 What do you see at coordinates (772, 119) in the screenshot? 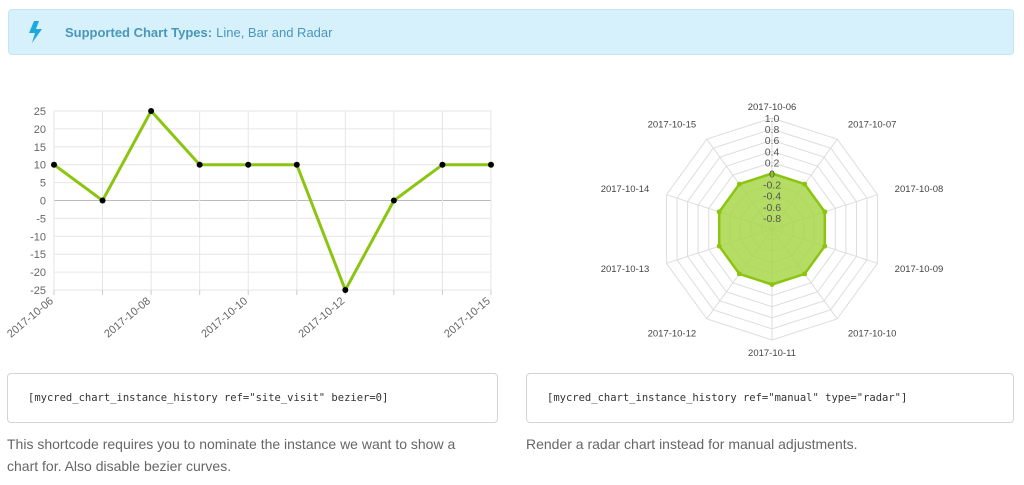
I see `radar-scale-label: 1.0` at bounding box center [772, 119].